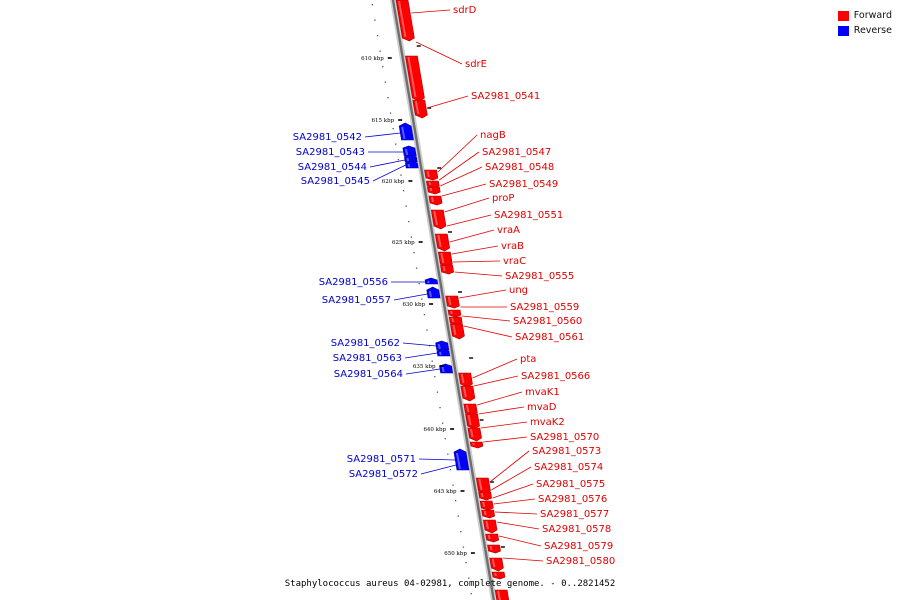  What do you see at coordinates (365, 343) in the screenshot?
I see `gene-label-sa2981-0562: SA2981_0562` at bounding box center [365, 343].